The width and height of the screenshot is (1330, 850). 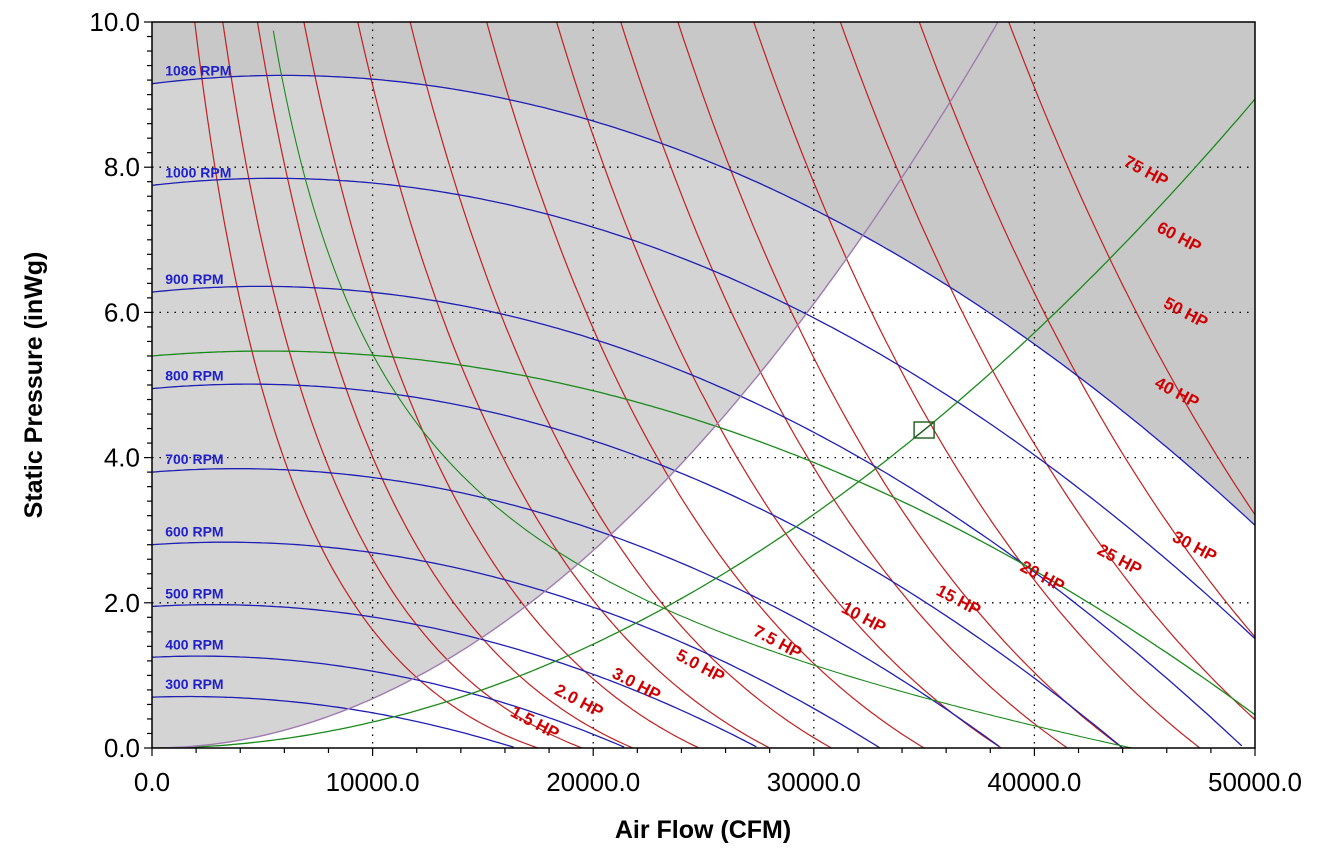 What do you see at coordinates (814, 782) in the screenshot?
I see `x-tick-label: 30000.0` at bounding box center [814, 782].